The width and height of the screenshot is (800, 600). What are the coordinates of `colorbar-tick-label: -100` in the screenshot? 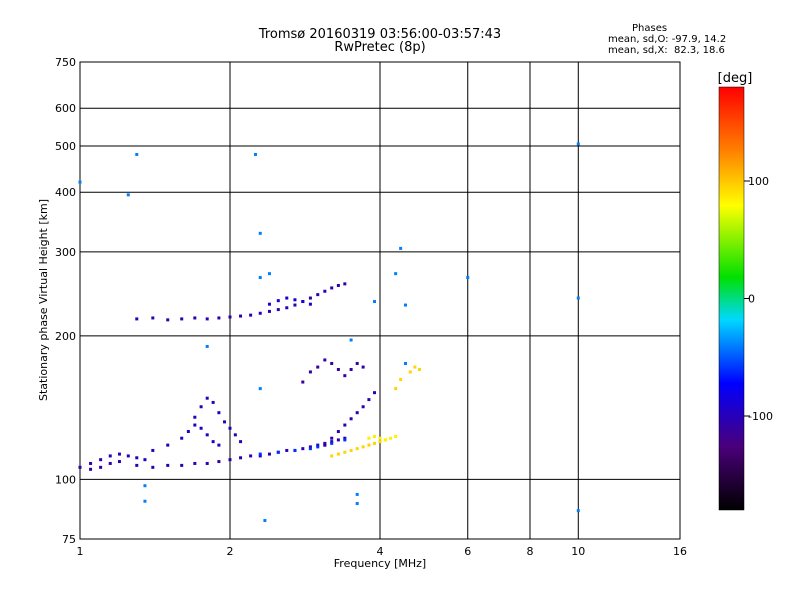 It's located at (760, 416).